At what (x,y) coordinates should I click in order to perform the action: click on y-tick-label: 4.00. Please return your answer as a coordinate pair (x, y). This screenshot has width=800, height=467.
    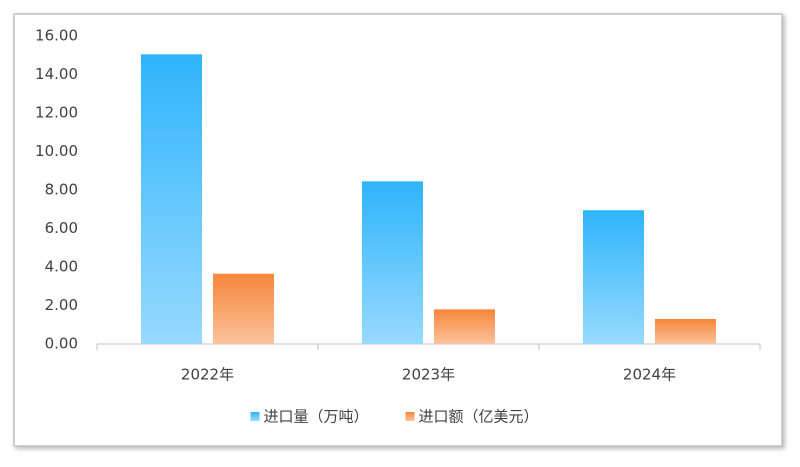
    Looking at the image, I should click on (61, 267).